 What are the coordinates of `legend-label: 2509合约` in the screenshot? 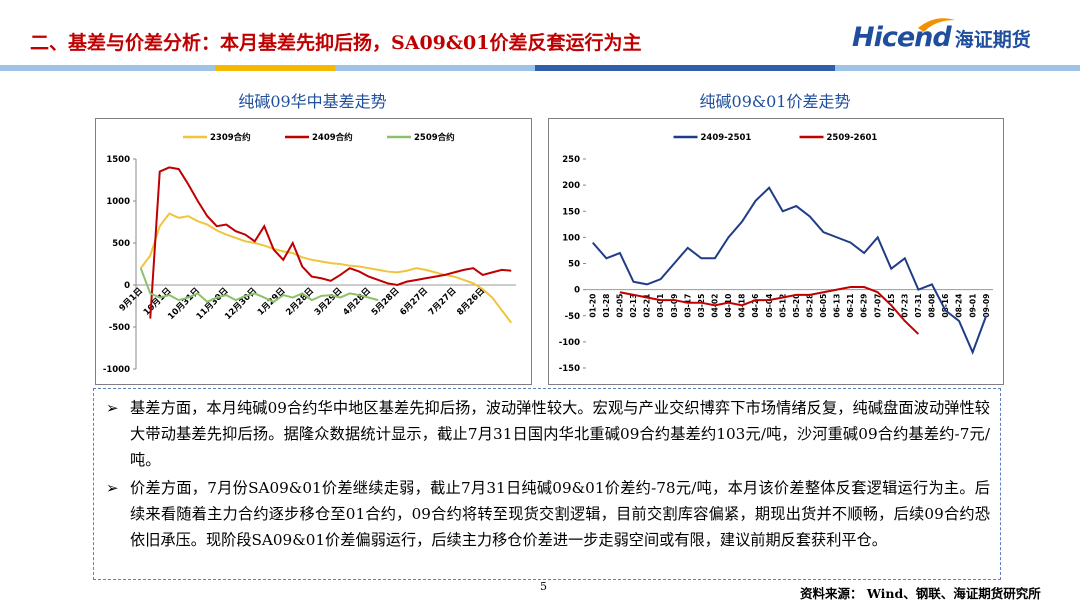 It's located at (434, 137).